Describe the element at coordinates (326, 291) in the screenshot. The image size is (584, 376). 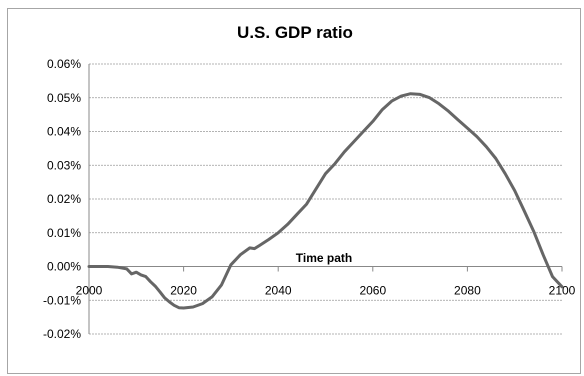
I see `x-axis-tick-labels: 2000 2020 2040 2060 2080 2100` at that location.